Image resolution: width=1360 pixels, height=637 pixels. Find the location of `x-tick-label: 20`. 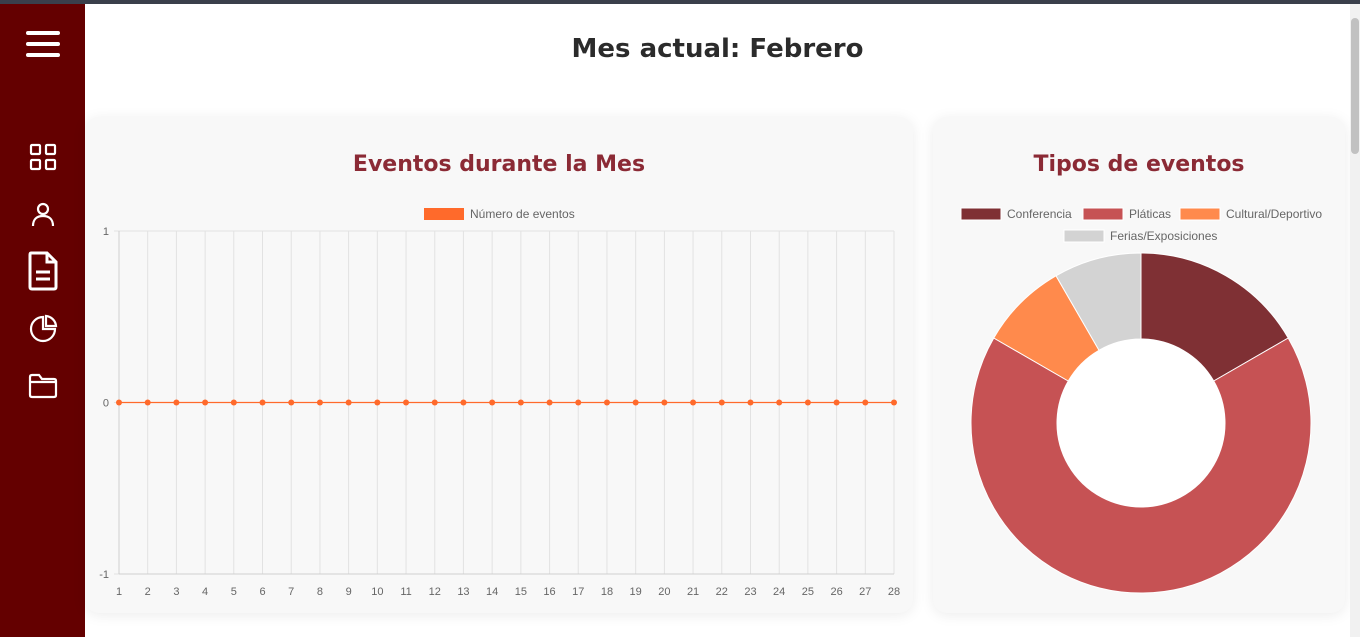

x-tick-label: 20 is located at coordinates (664, 592).